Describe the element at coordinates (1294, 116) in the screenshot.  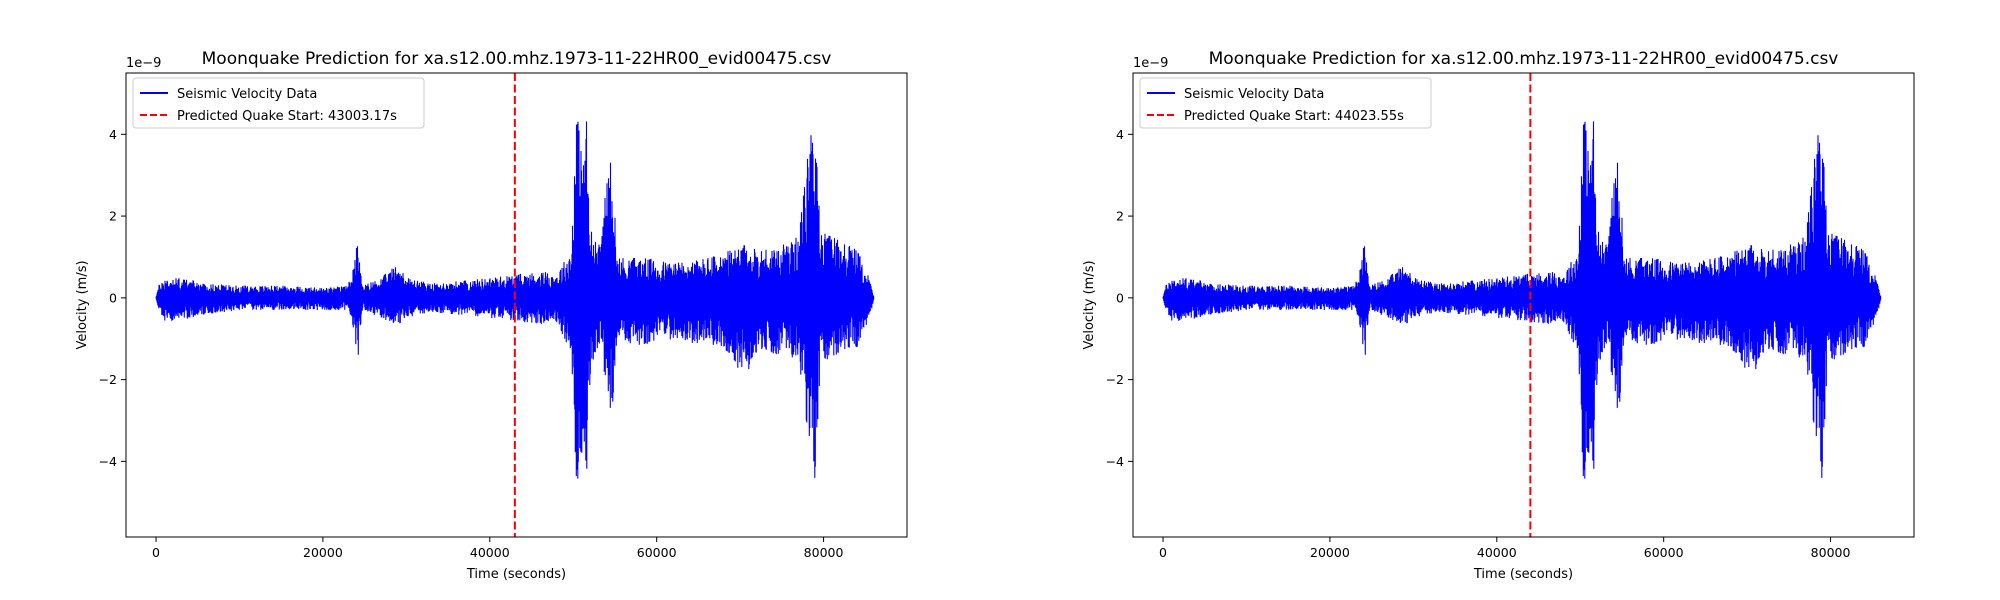
I see `legend-label-predicted: Predicted Quake Start: 44023.55s` at that location.